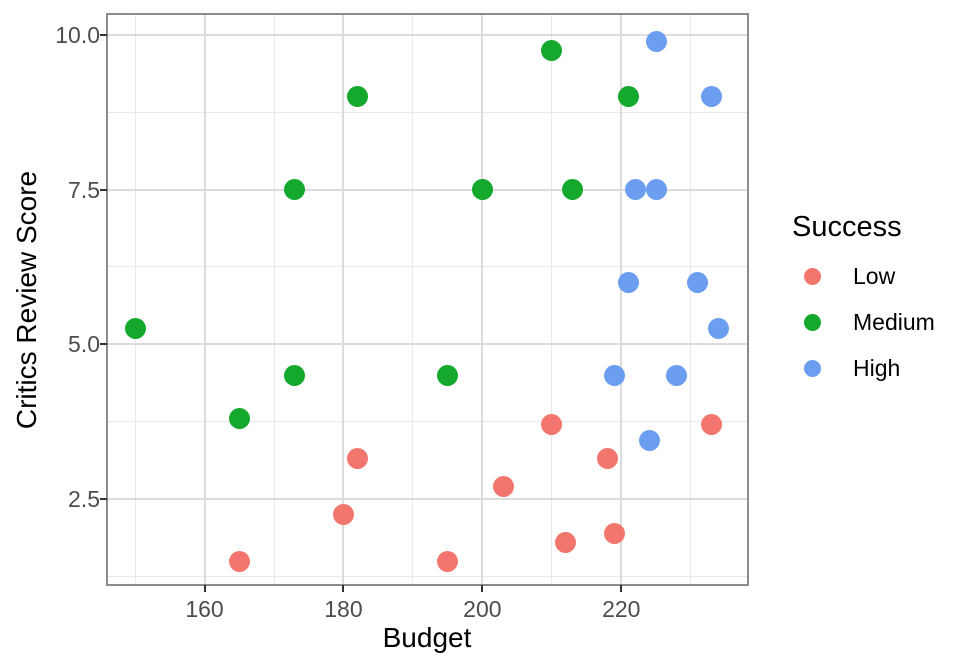  What do you see at coordinates (847, 227) in the screenshot?
I see `legend-title: Success` at bounding box center [847, 227].